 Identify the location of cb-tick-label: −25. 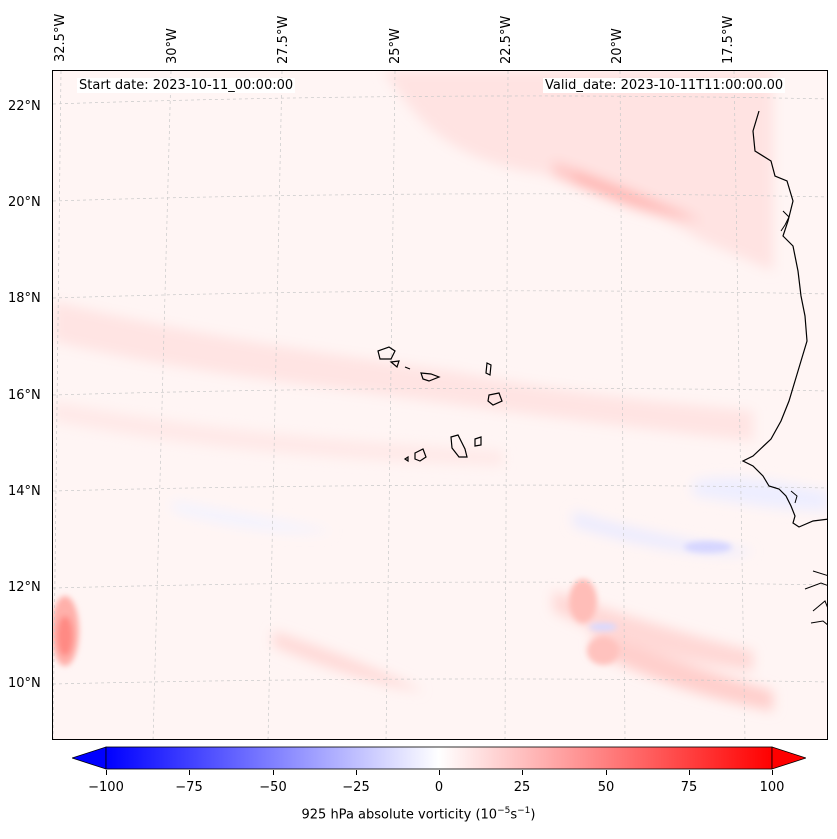
(356, 787).